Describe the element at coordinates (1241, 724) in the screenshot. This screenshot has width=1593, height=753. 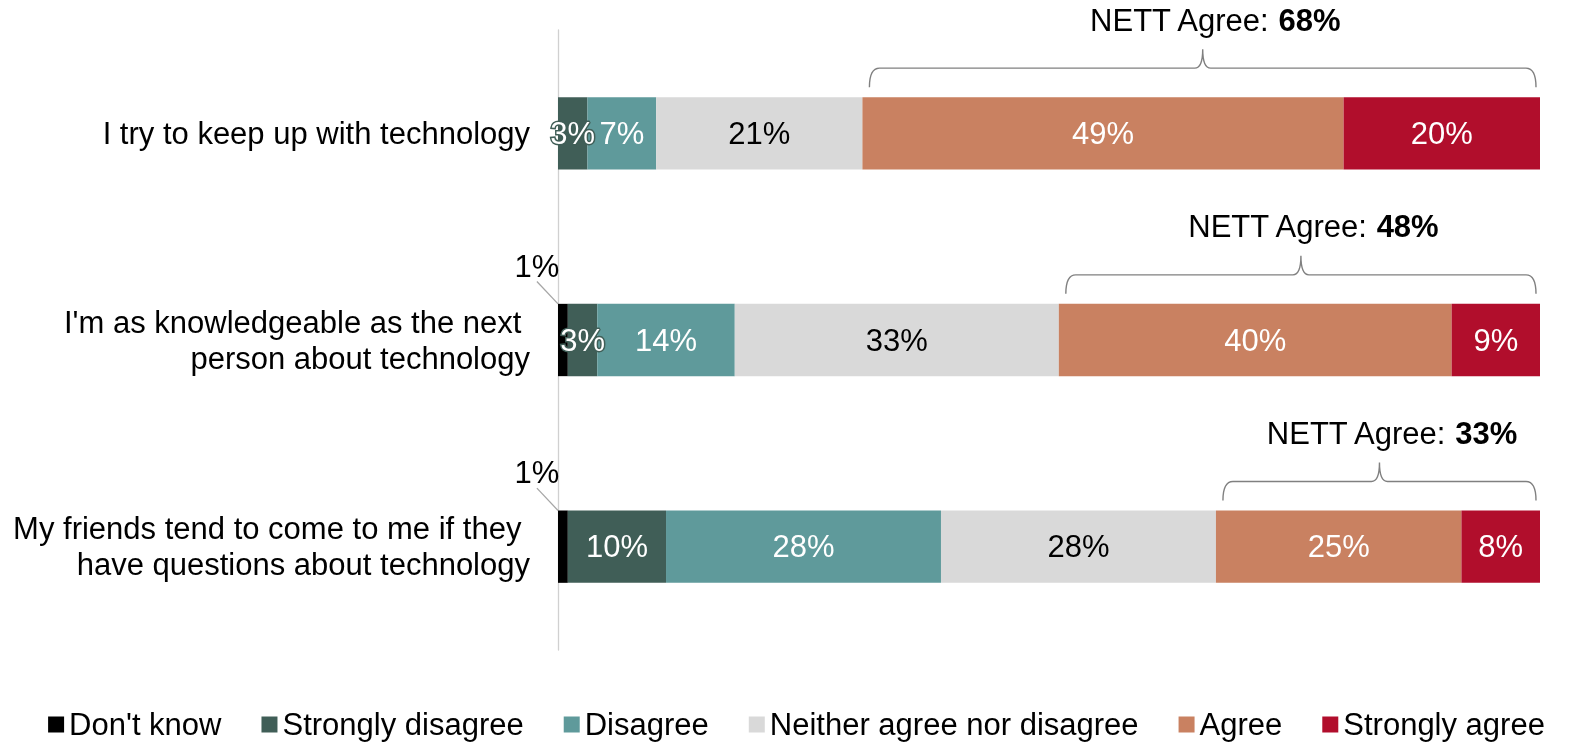
I see `legend-label: Agree` at that location.